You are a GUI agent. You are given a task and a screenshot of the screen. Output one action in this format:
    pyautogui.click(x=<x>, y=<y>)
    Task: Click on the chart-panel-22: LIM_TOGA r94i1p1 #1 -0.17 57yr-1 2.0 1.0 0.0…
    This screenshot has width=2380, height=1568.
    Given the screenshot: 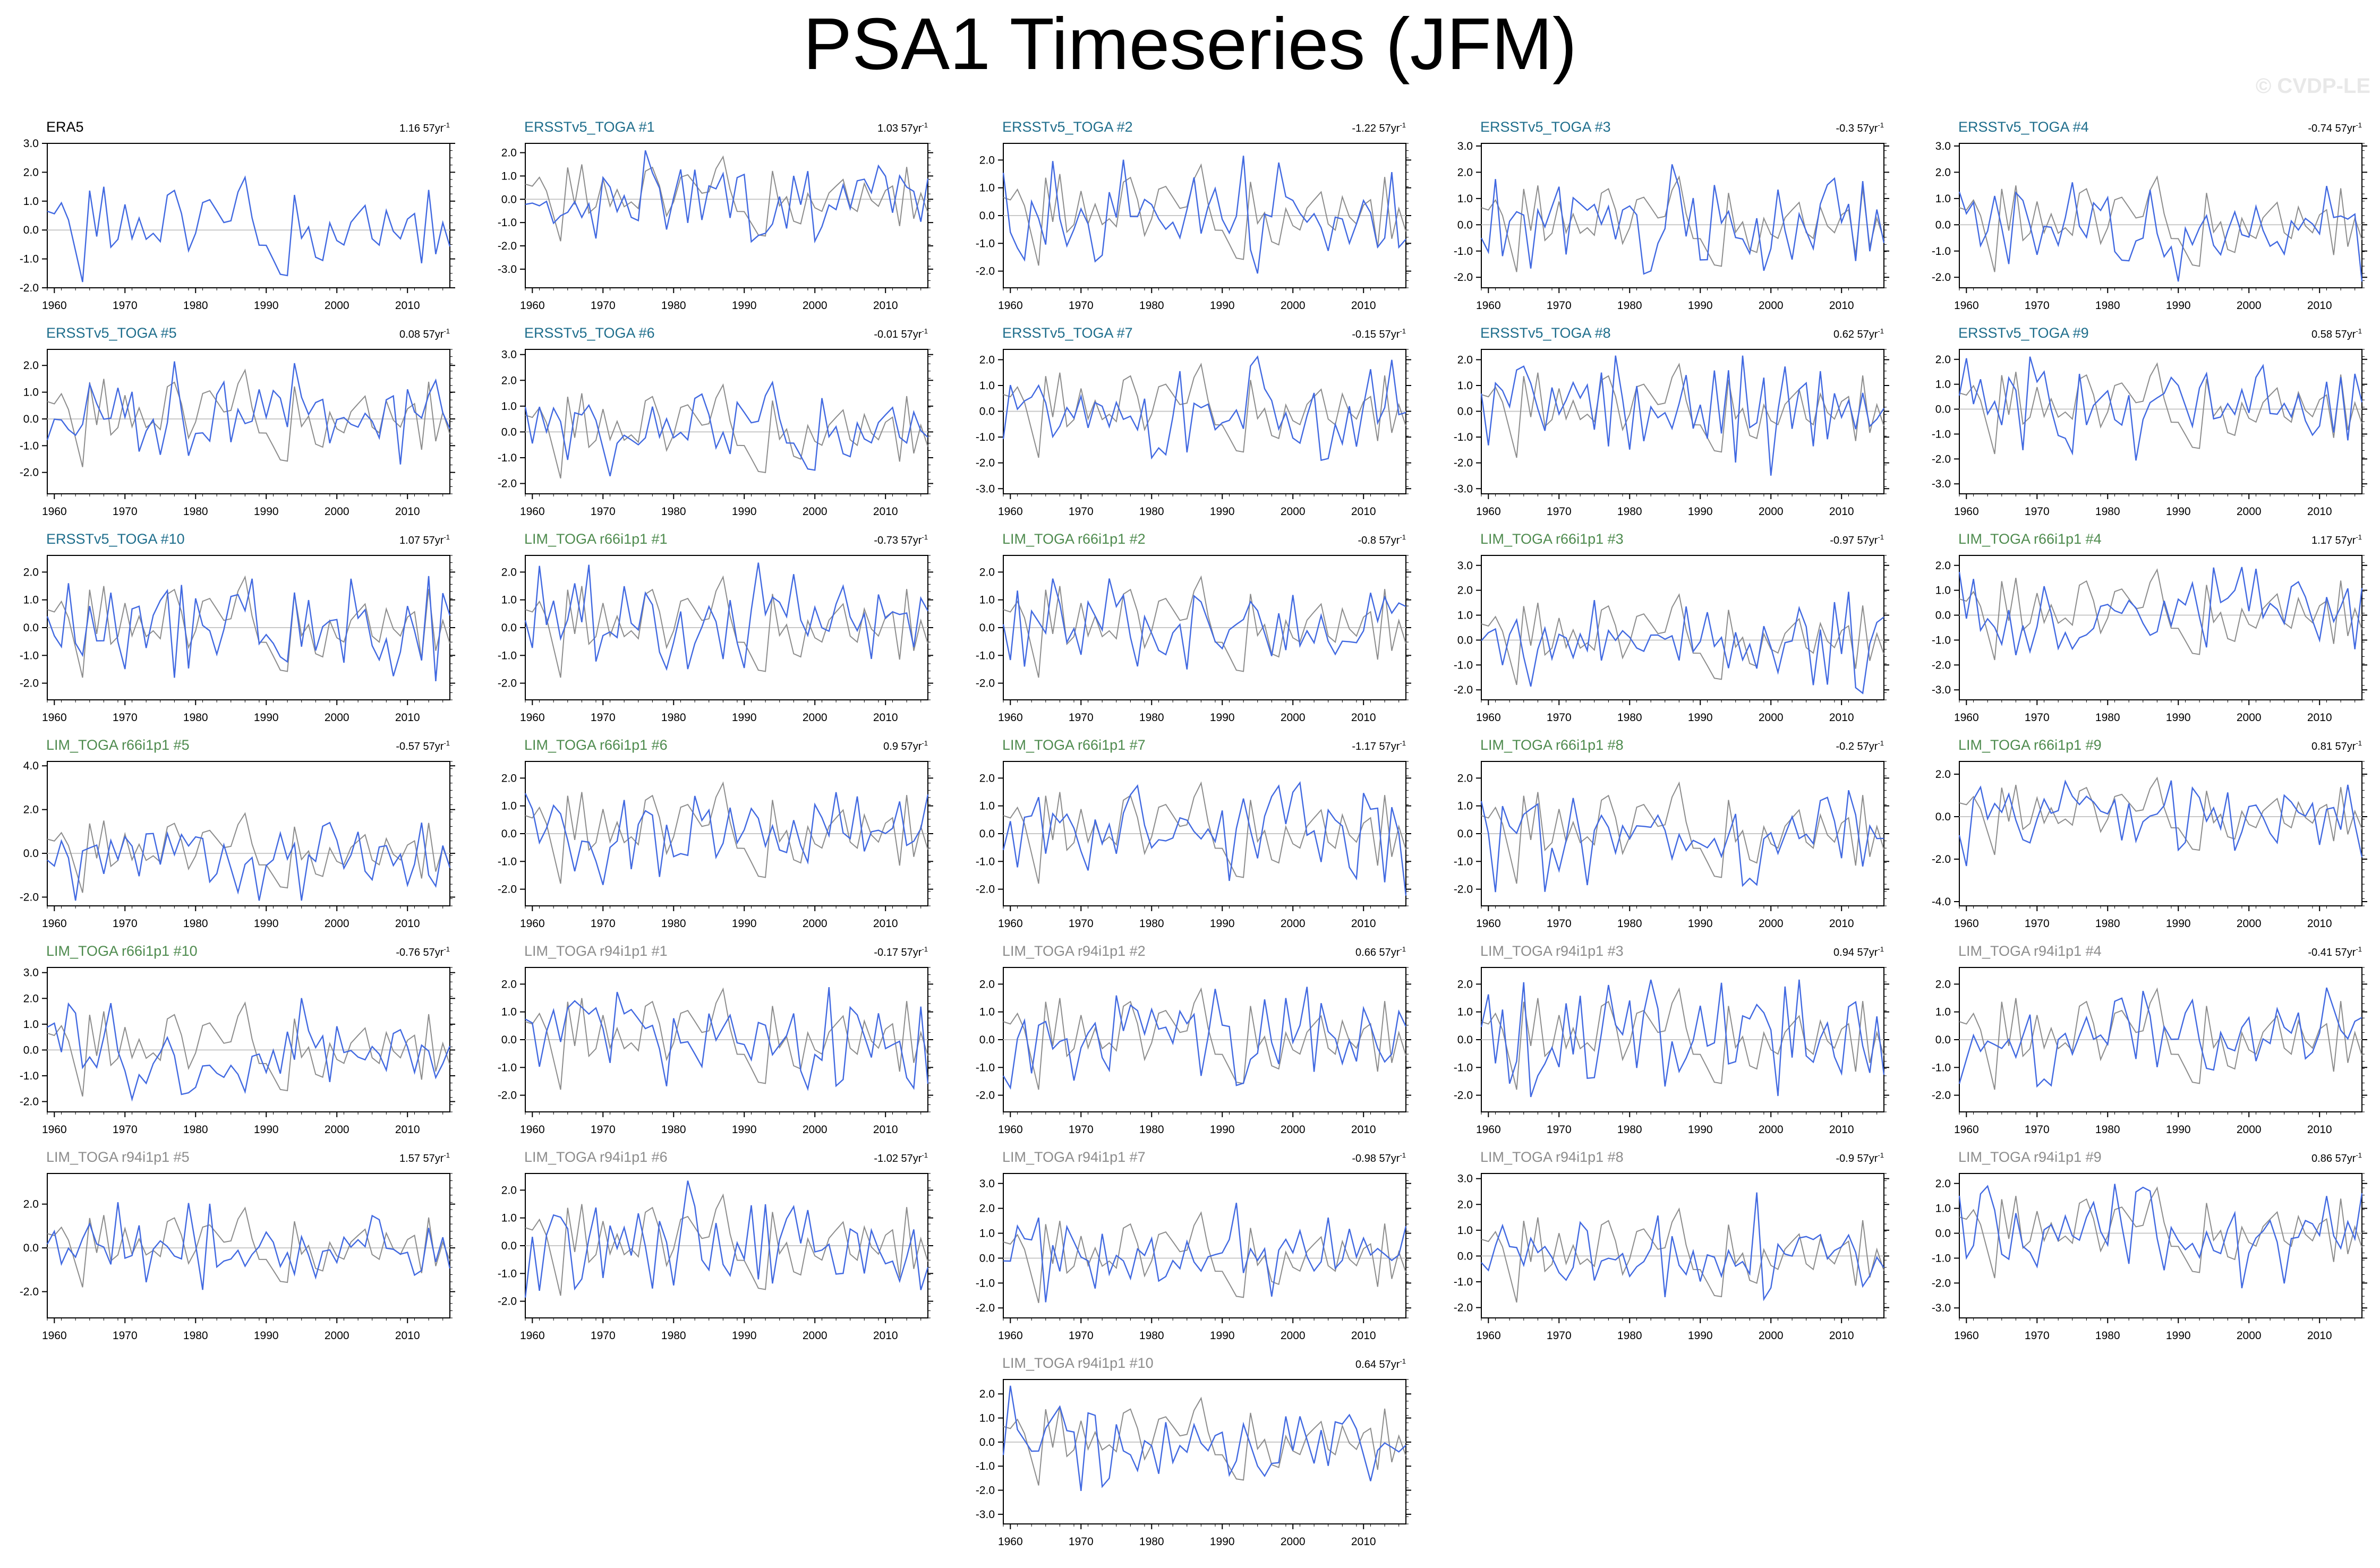 What is the action you would take?
    pyautogui.click(x=715, y=1039)
    